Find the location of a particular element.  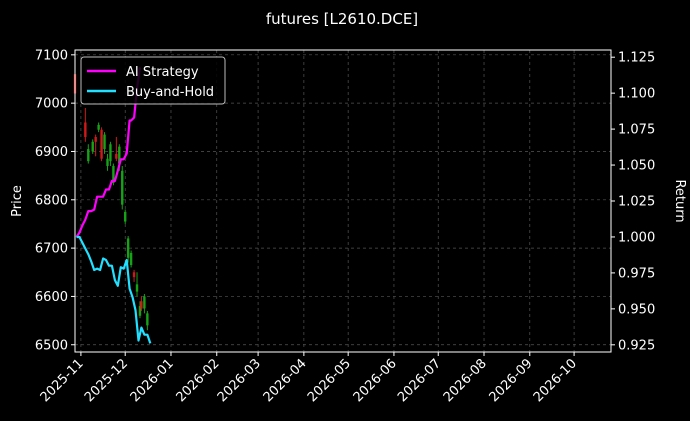

left-y-tick-label: 6800 is located at coordinates (51, 200).